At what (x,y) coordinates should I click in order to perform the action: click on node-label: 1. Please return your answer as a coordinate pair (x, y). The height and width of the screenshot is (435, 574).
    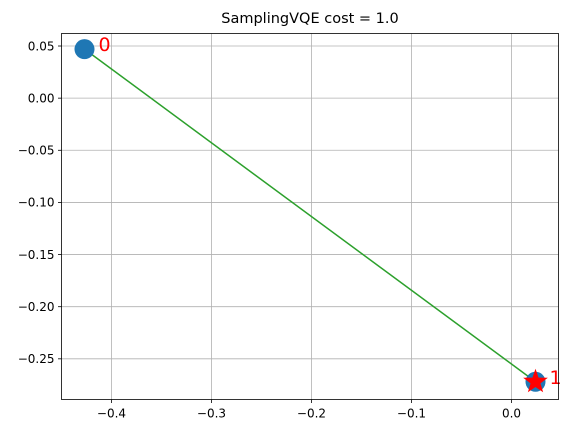
    Looking at the image, I should click on (556, 378).